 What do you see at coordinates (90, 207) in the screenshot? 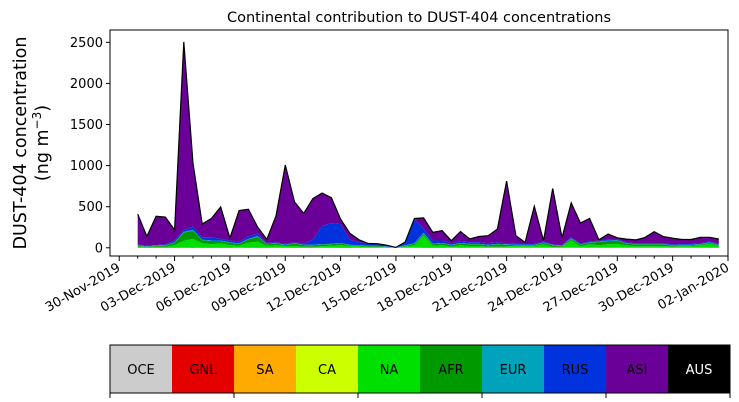
I see `y-tick-label: 500` at bounding box center [90, 207].